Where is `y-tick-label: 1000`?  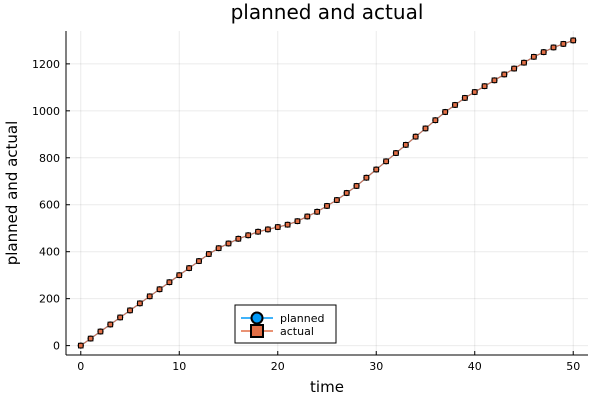
y-tick-label: 1000 is located at coordinates (46, 111).